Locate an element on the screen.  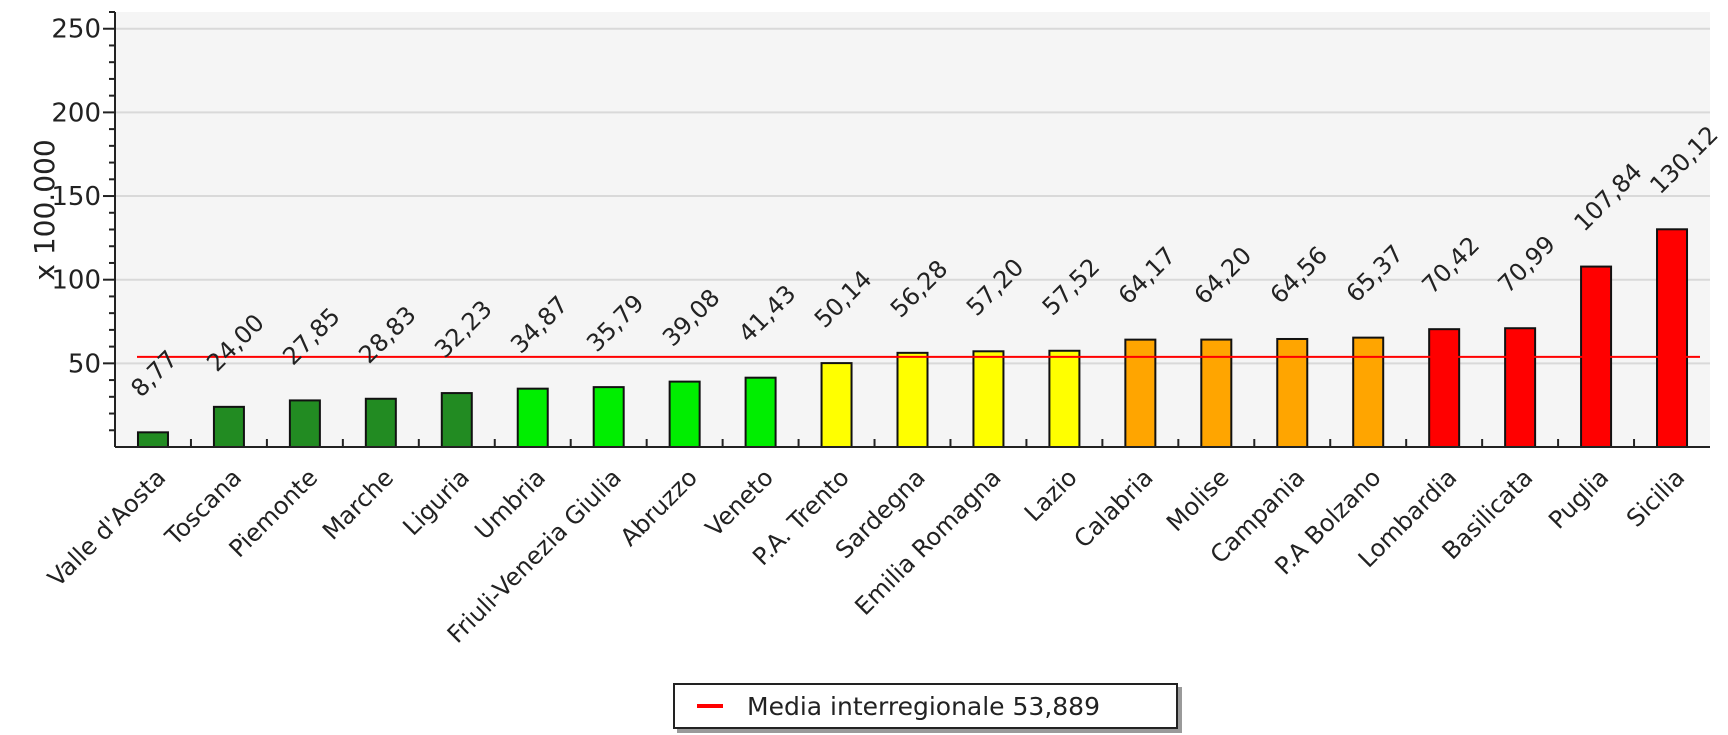
category-label: Marche is located at coordinates (358, 504).